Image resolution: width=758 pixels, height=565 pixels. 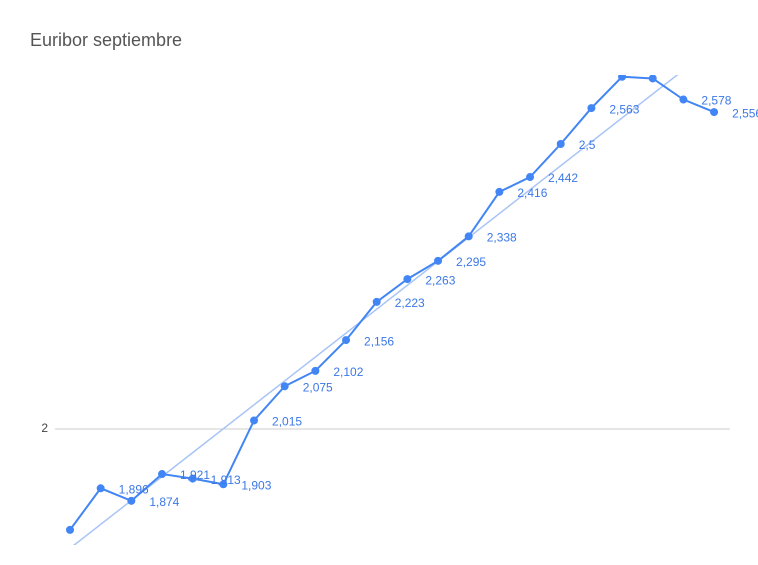 What do you see at coordinates (256, 485) in the screenshot?
I see `data-label: 1,903` at bounding box center [256, 485].